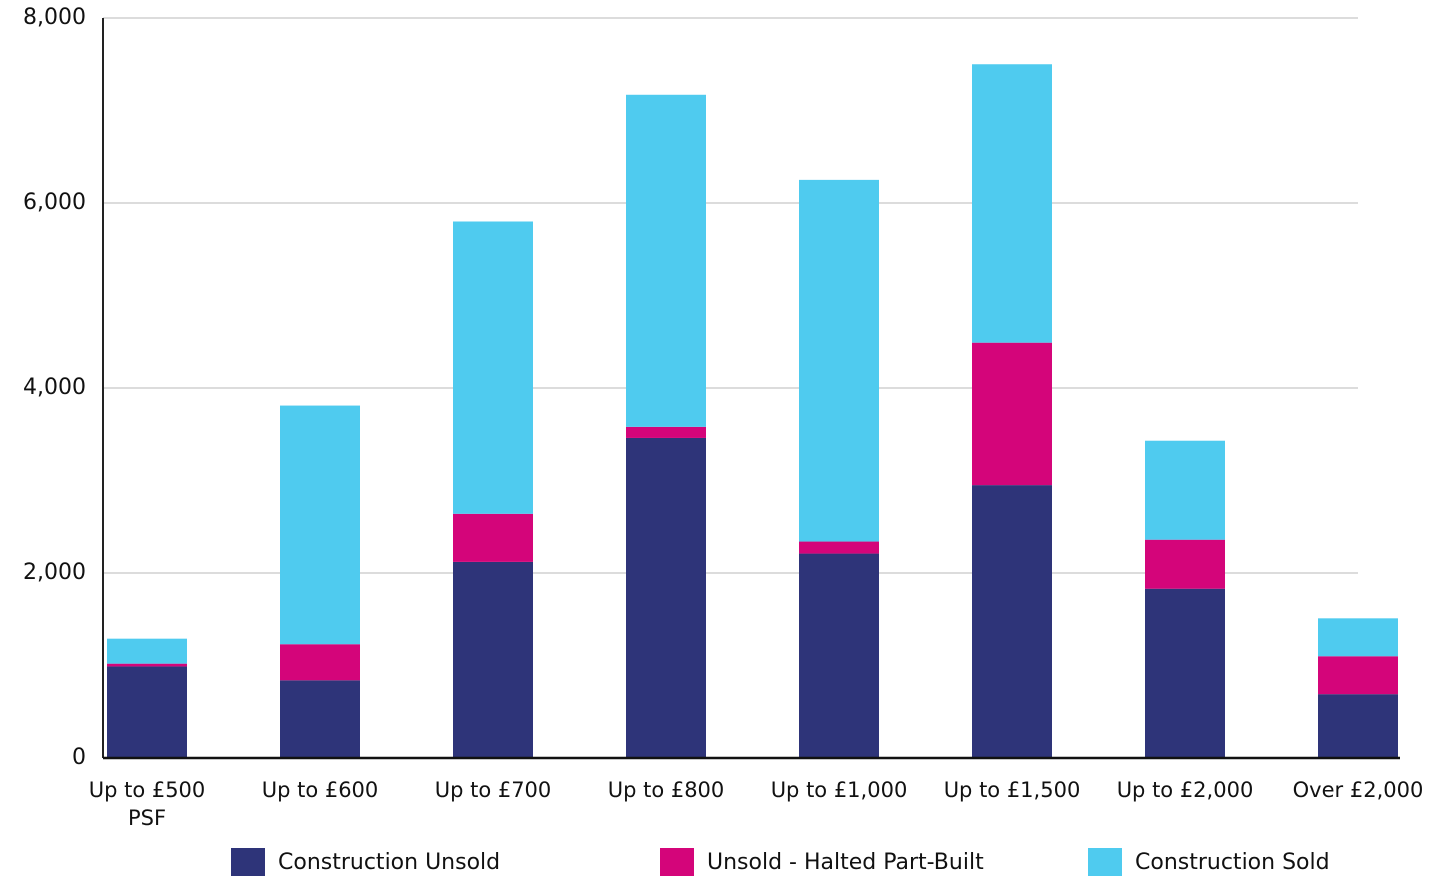 The height and width of the screenshot is (877, 1432). What do you see at coordinates (79, 757) in the screenshot?
I see `y-tick-label: 0` at bounding box center [79, 757].